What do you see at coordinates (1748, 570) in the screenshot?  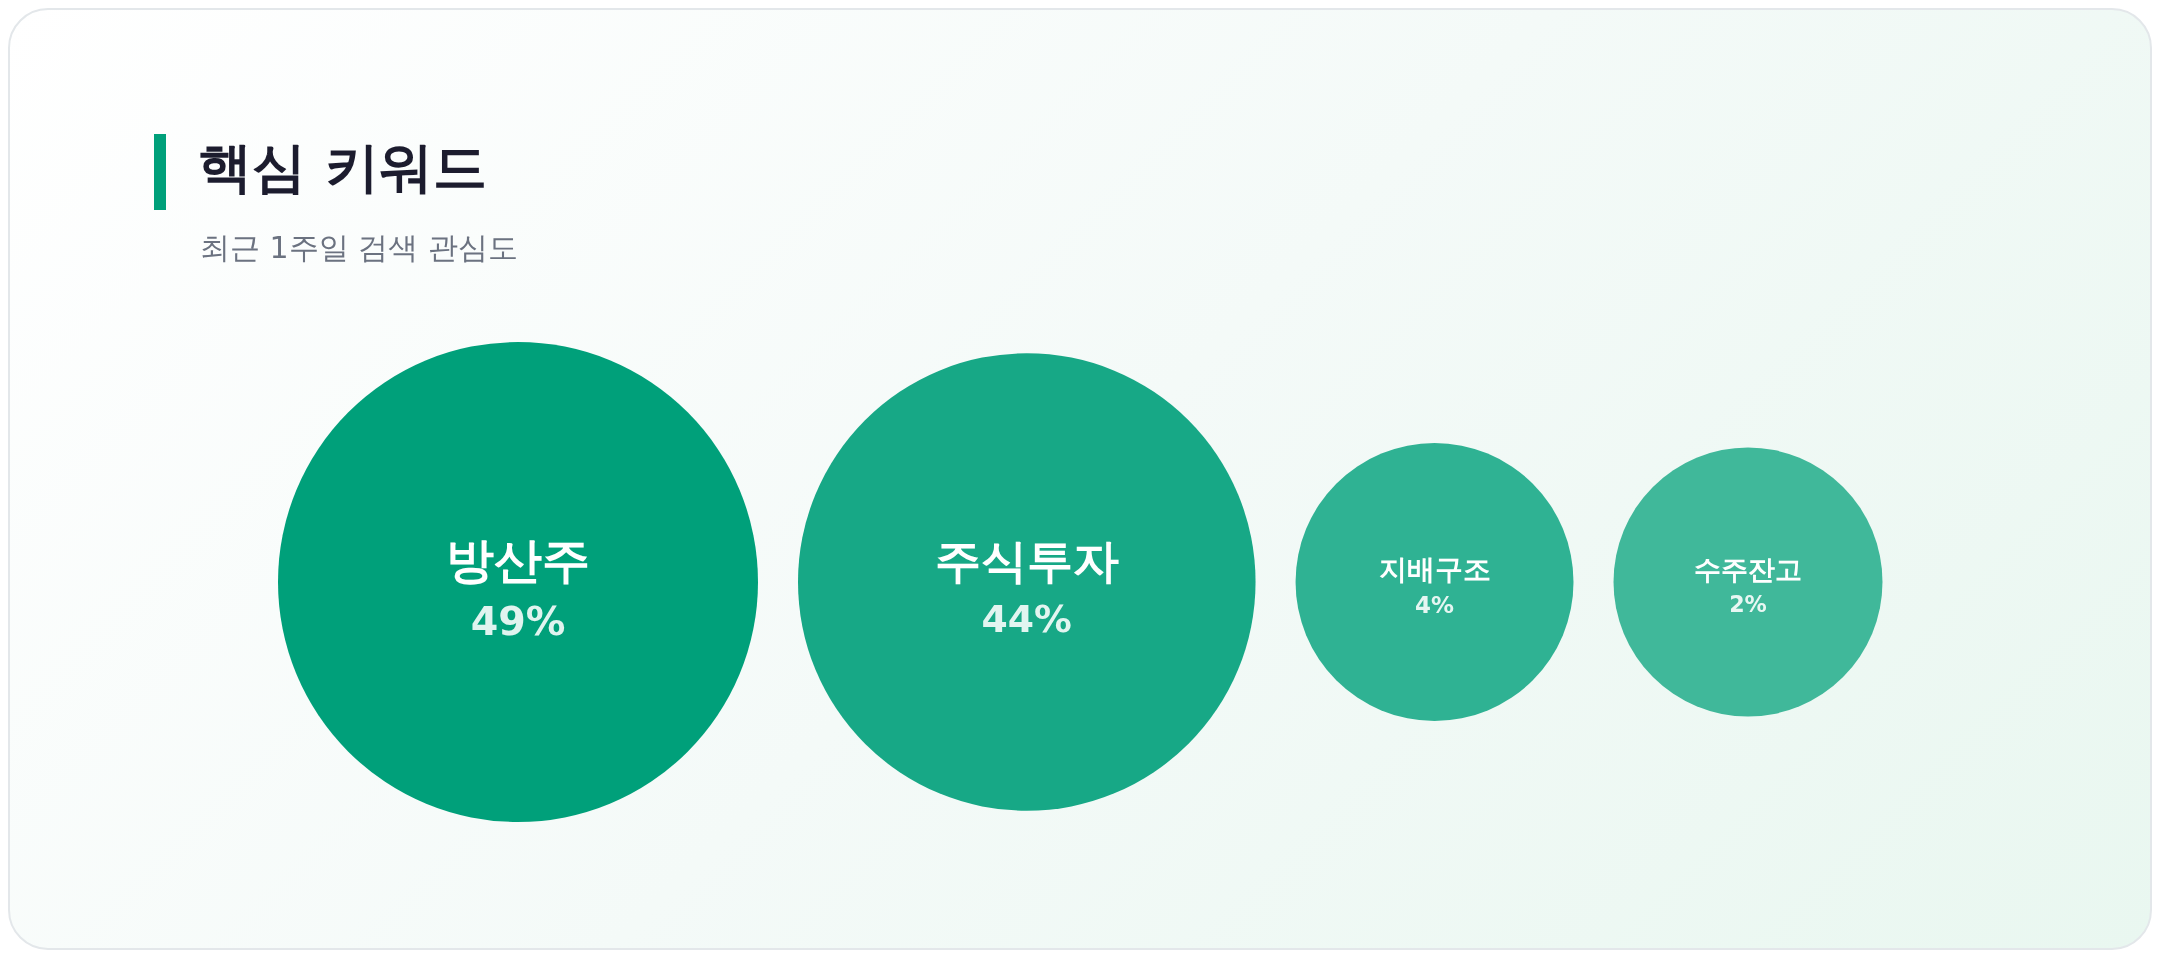 I see `category-label: 수주잔고` at bounding box center [1748, 570].